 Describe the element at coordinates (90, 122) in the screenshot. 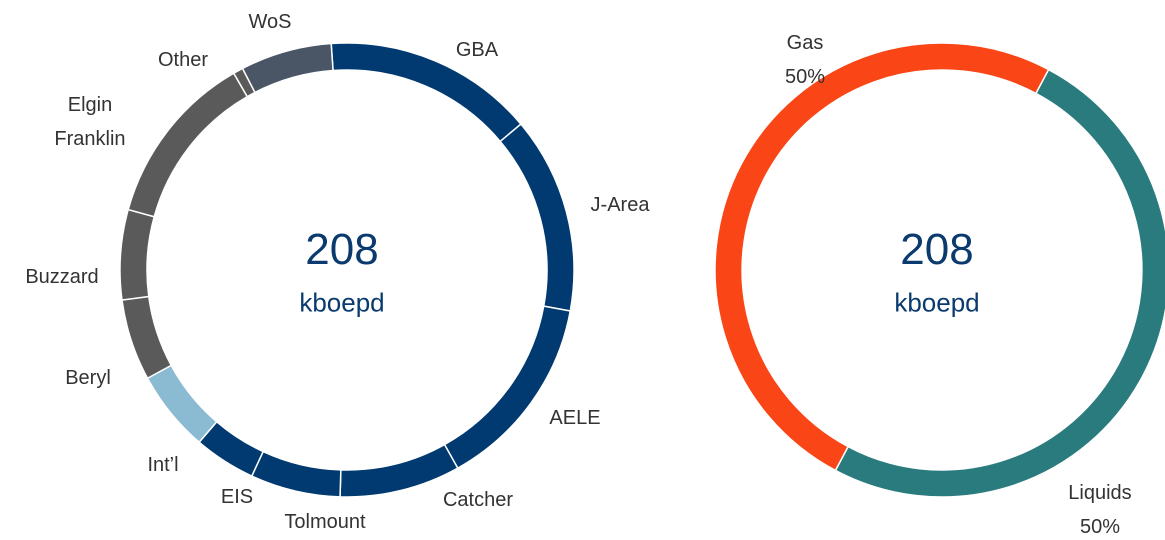

I see `segment-label: Elgin Franklin` at that location.